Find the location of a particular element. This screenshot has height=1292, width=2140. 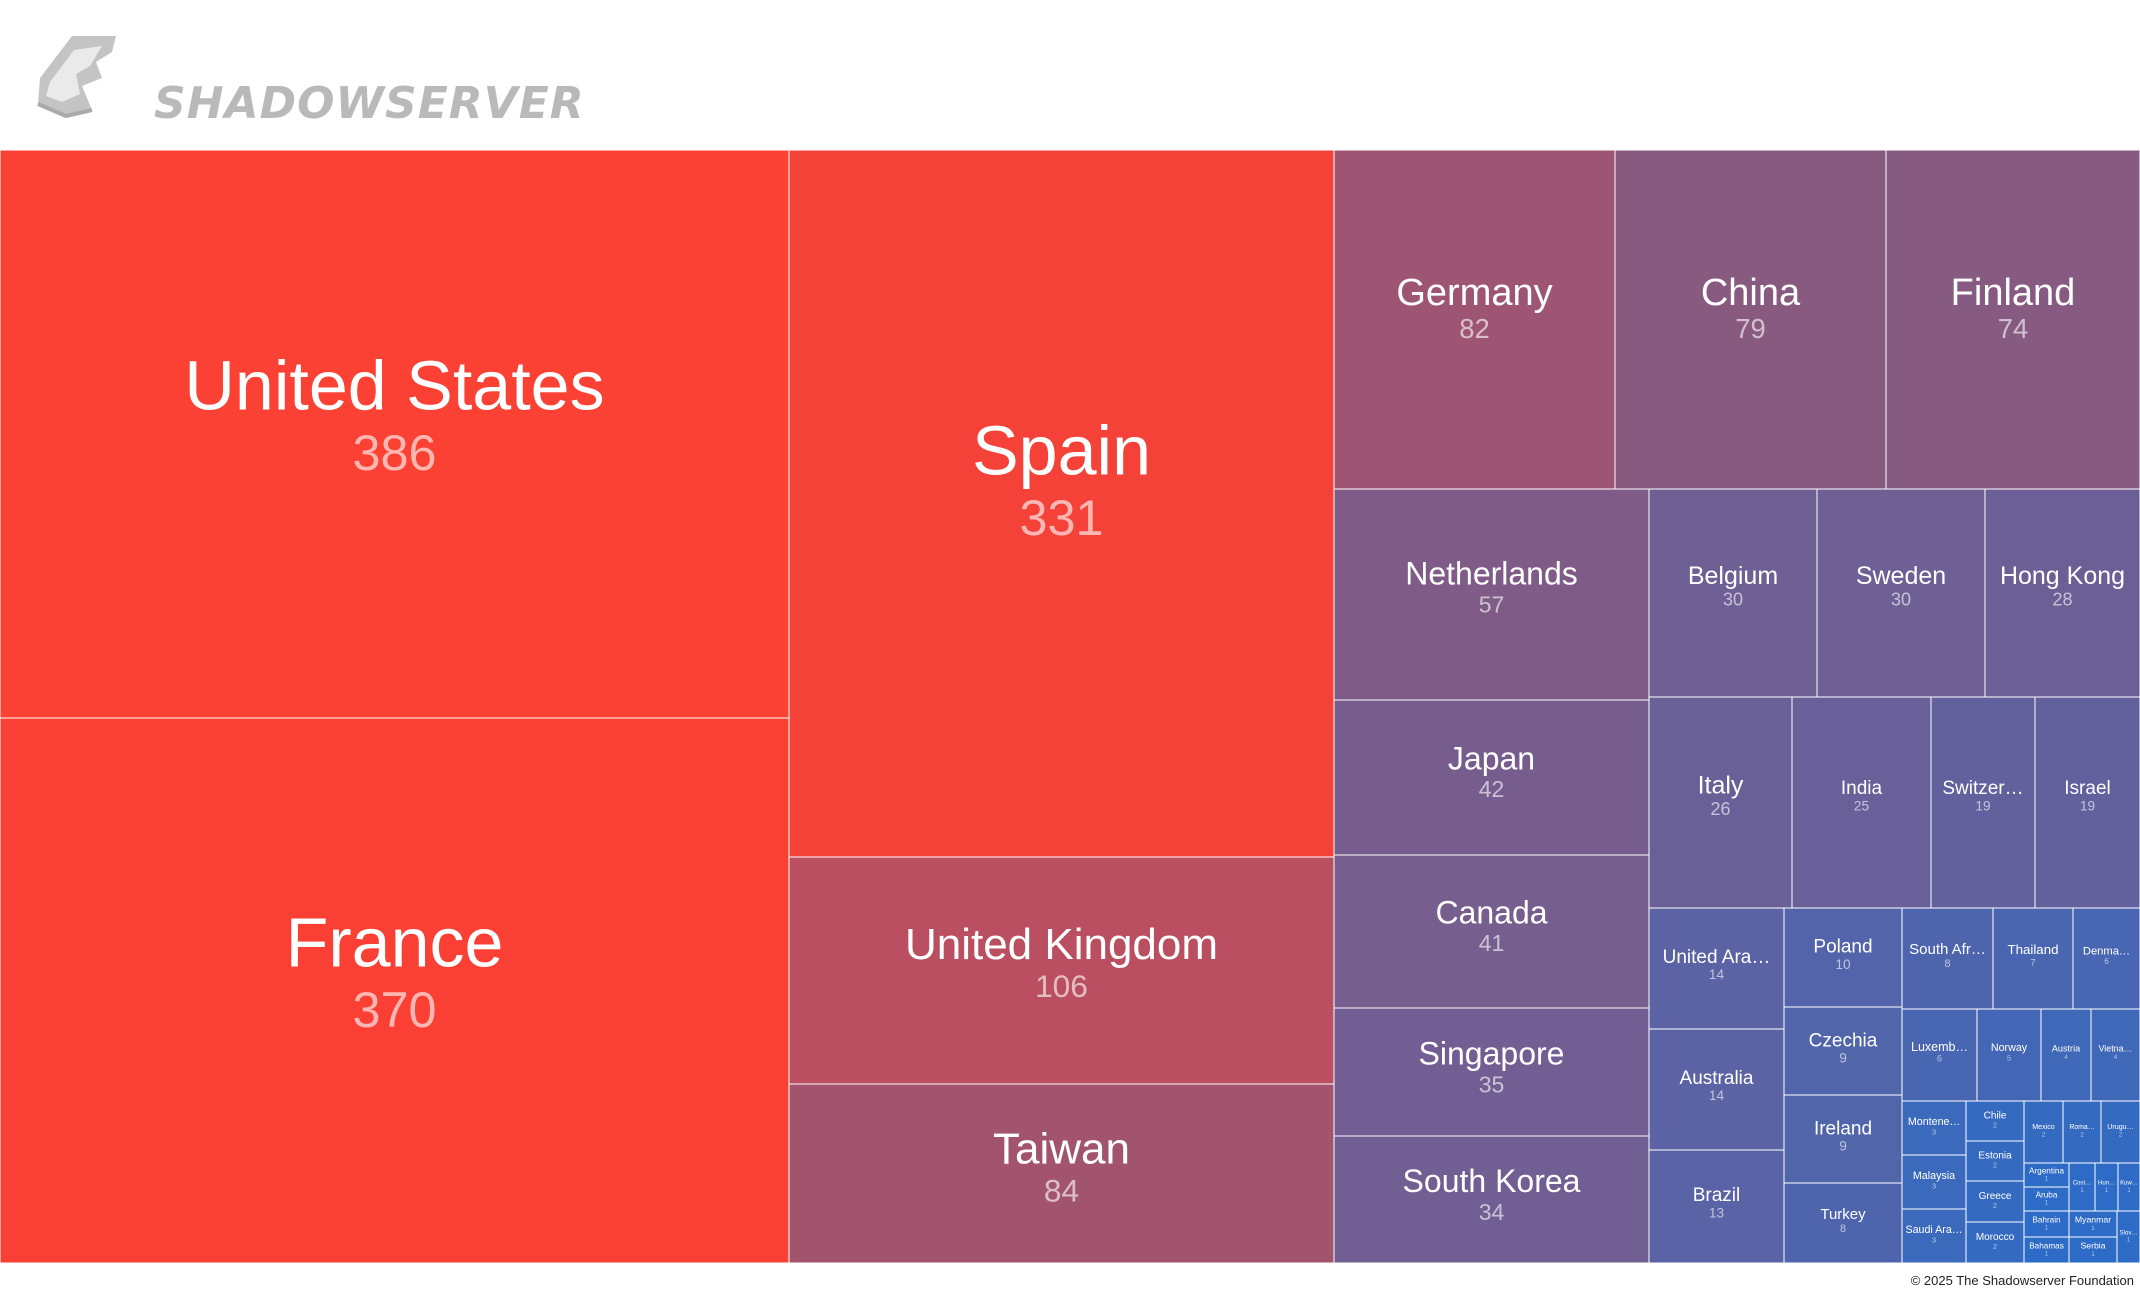

tile-rect-malaysia is located at coordinates (1934, 1182).